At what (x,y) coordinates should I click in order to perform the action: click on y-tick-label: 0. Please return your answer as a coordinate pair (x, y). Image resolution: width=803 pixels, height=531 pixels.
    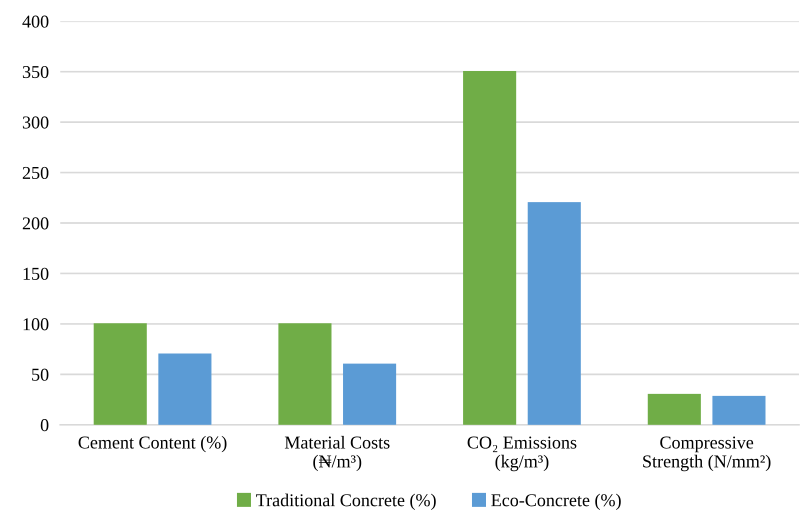
    Looking at the image, I should click on (44, 425).